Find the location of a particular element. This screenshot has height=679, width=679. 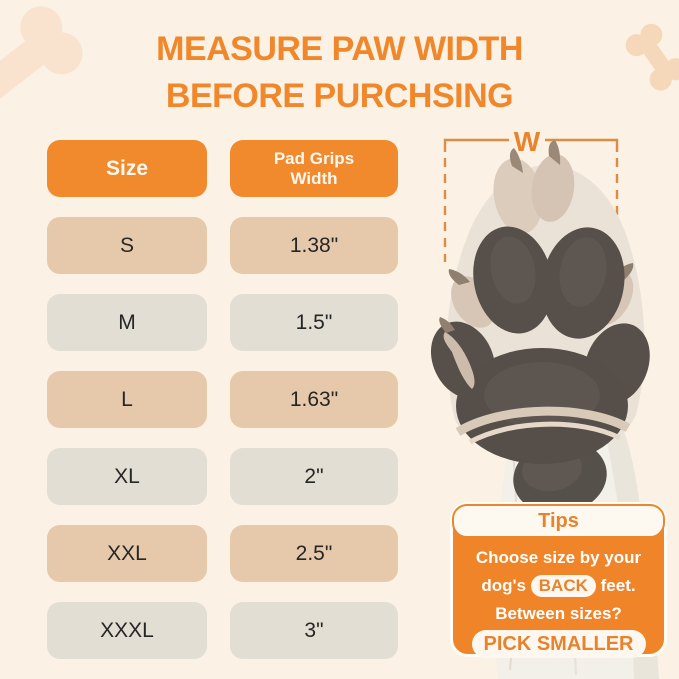

tips-header: Tips is located at coordinates (558, 521).